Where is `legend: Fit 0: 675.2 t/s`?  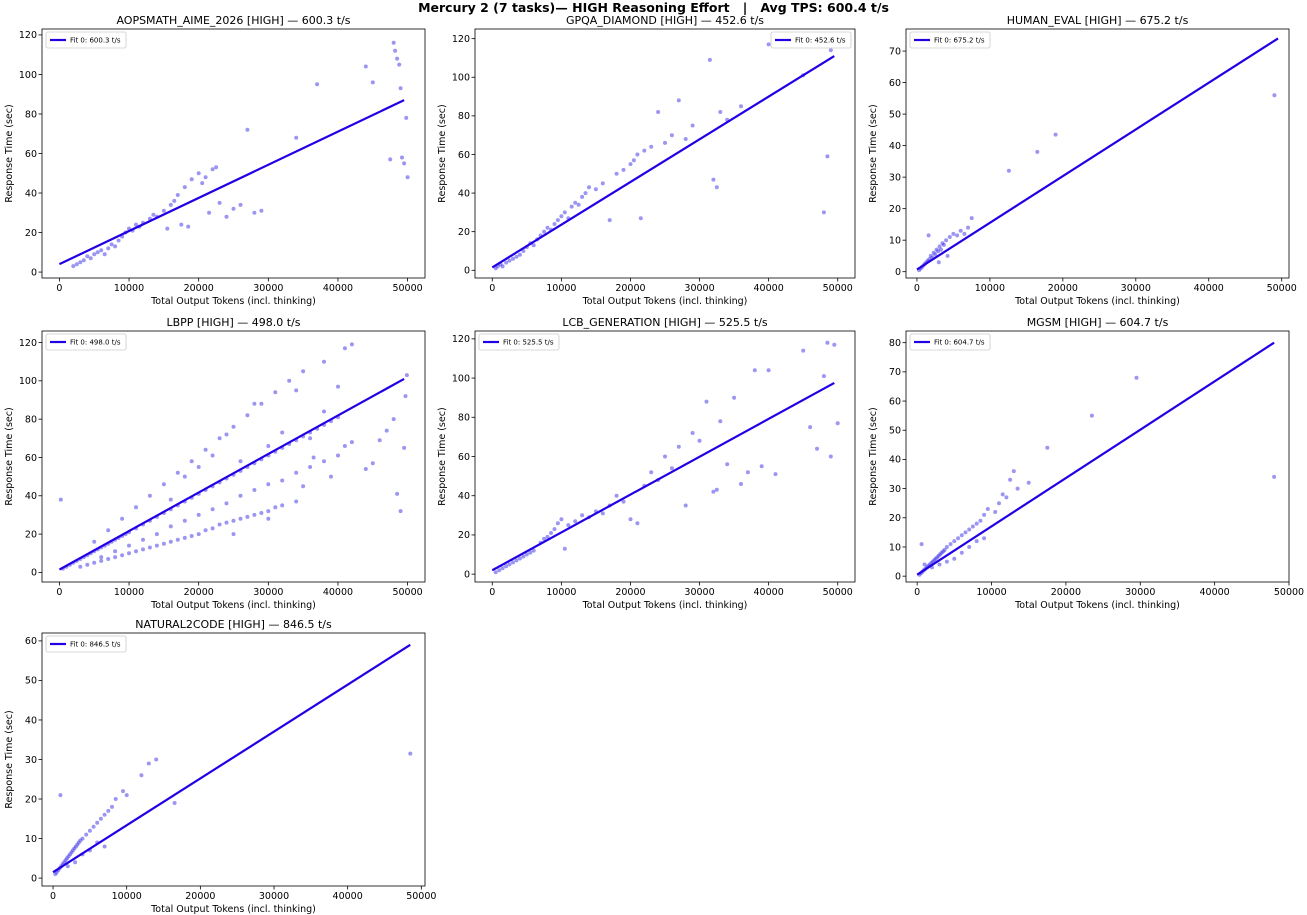
legend: Fit 0: 675.2 t/s is located at coordinates (950, 40).